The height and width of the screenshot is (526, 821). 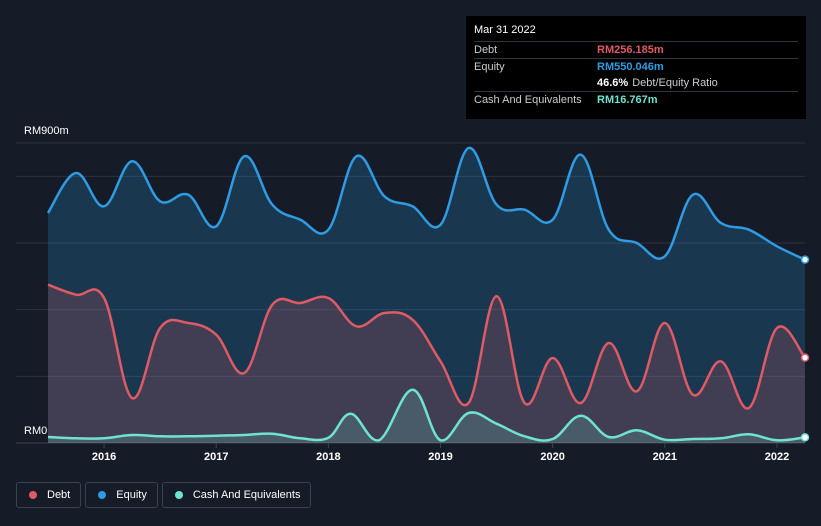 What do you see at coordinates (805, 259) in the screenshot?
I see `equity-endpoint` at bounding box center [805, 259].